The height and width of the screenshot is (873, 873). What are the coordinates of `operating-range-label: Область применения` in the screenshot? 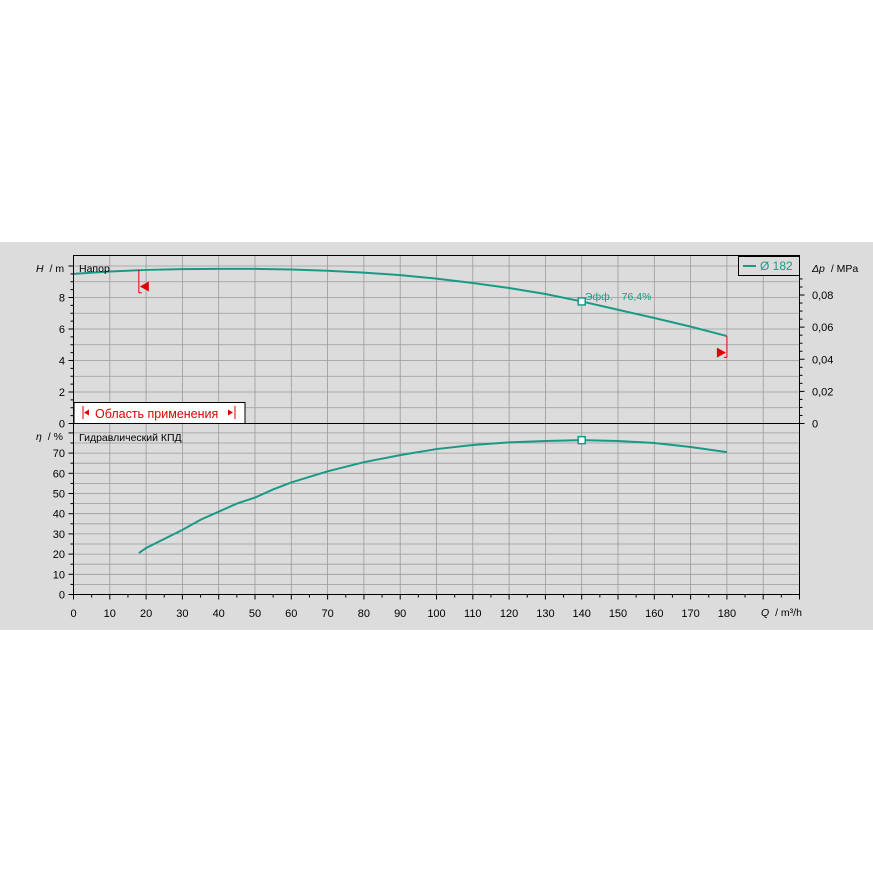 It's located at (156, 414).